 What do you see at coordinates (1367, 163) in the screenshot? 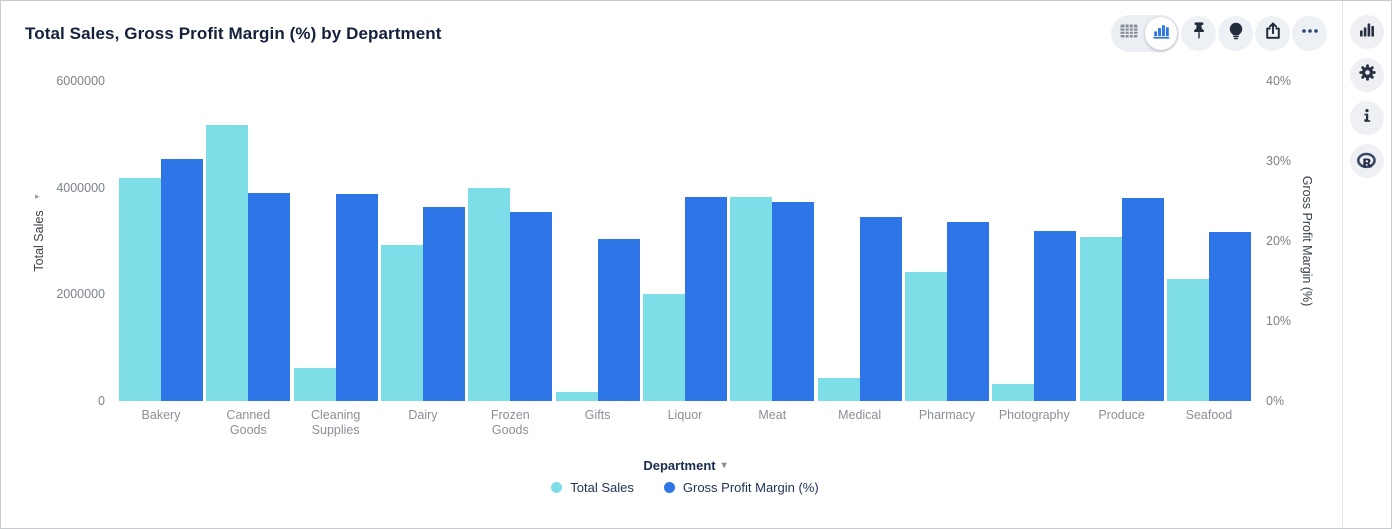
I see `svg-text: R` at bounding box center [1367, 163].